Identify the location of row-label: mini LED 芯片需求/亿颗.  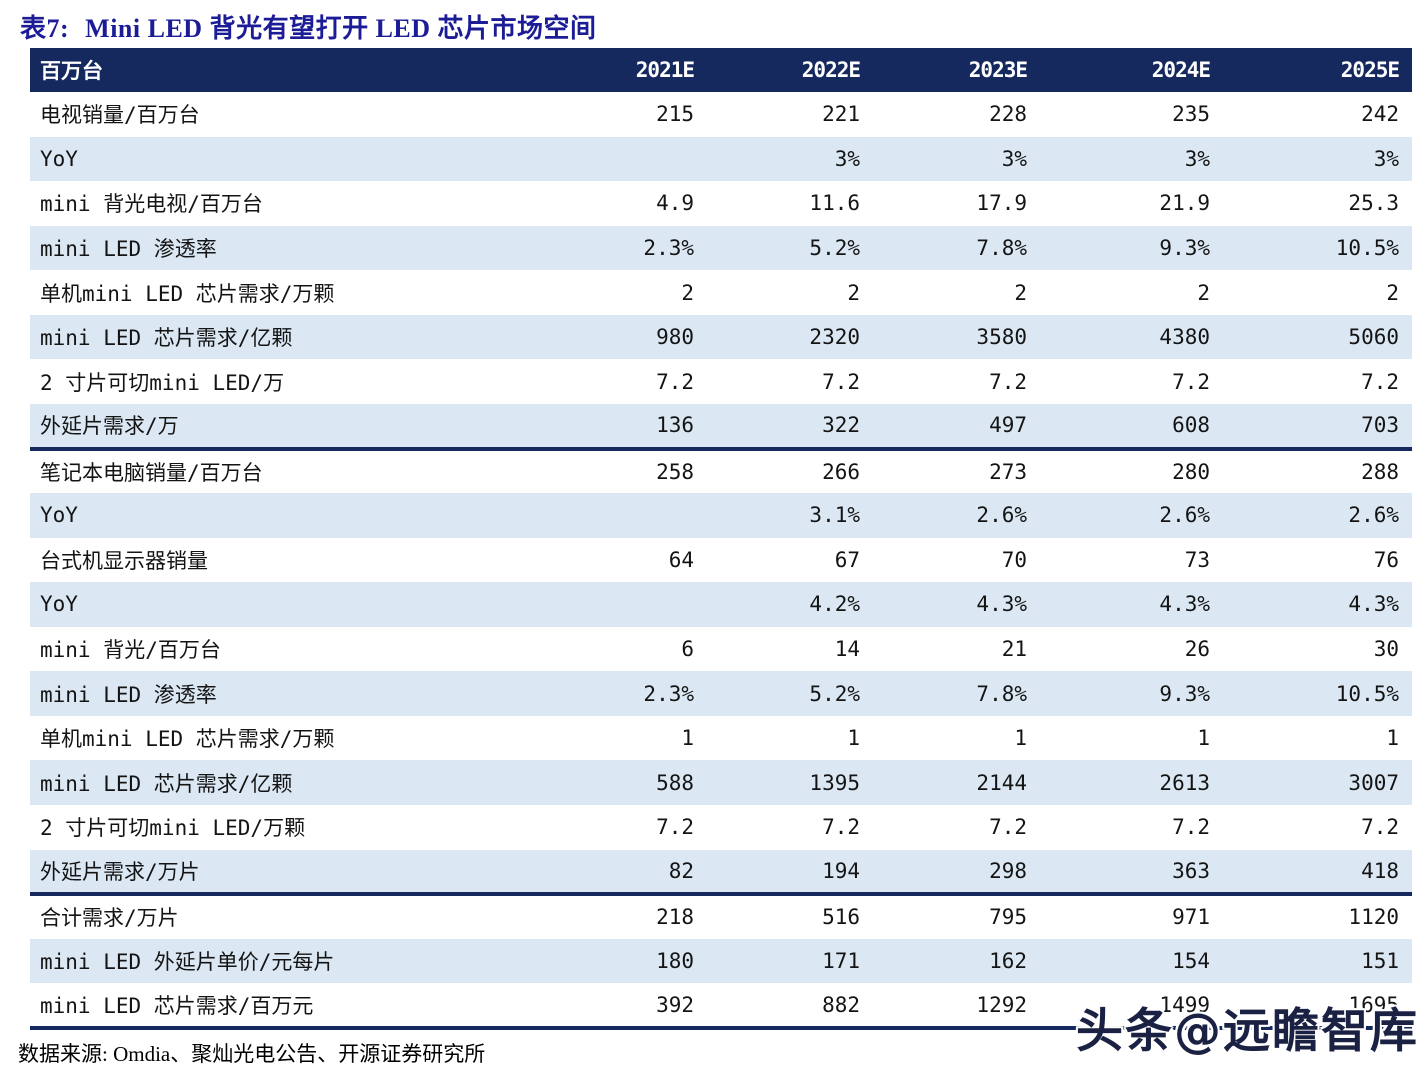
(166, 338).